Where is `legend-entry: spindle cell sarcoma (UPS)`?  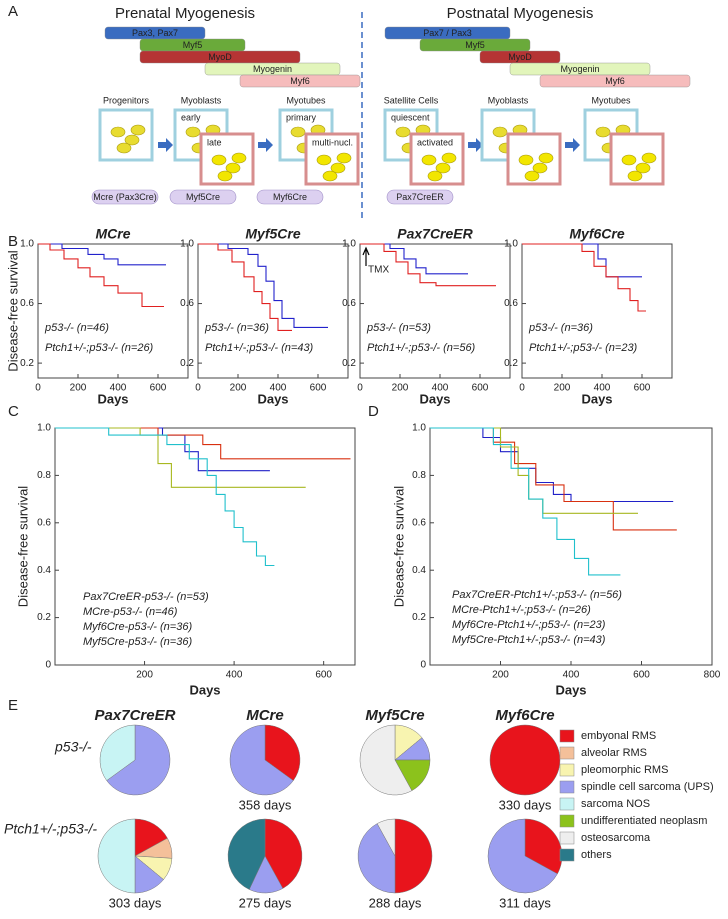
legend-entry: spindle cell sarcoma (UPS) is located at coordinates (647, 787).